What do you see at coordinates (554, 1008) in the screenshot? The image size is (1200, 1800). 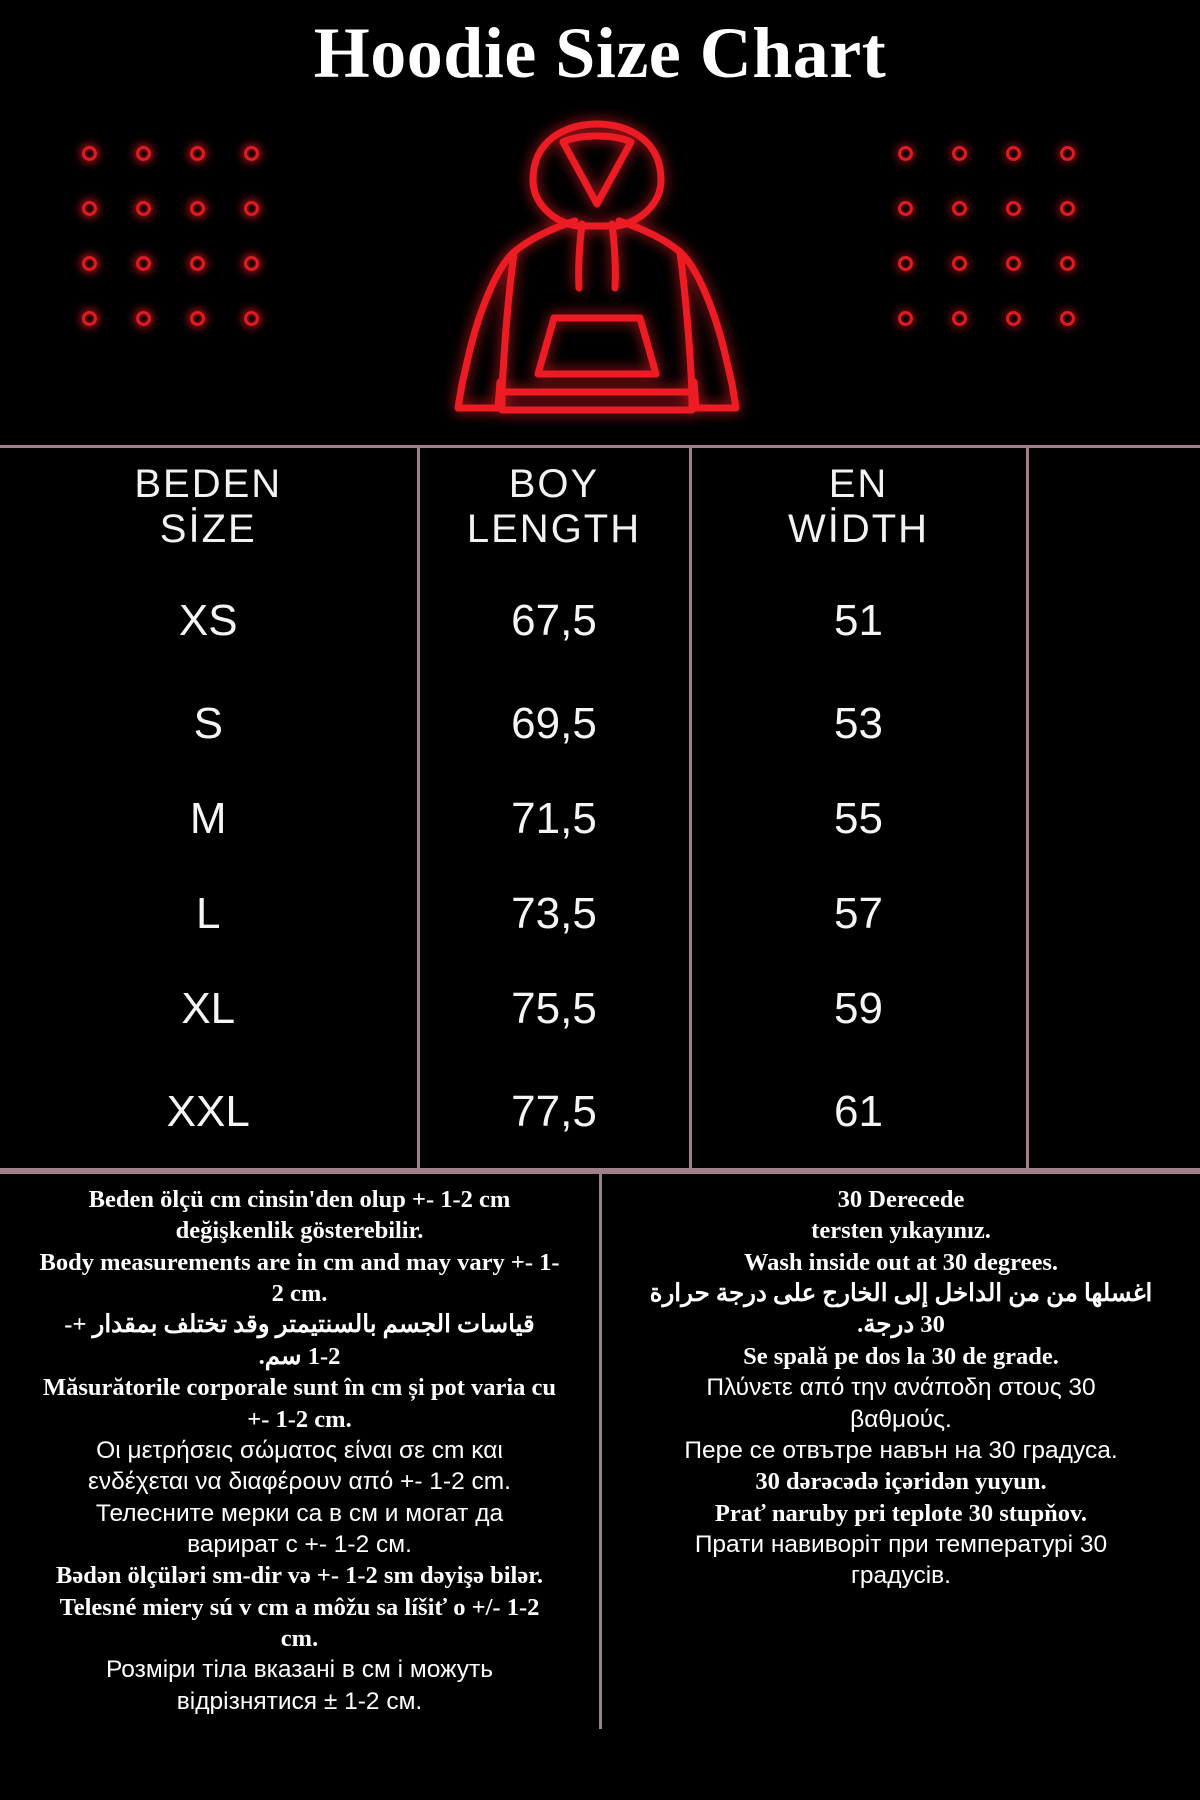 I see `cell-length: 75,5` at bounding box center [554, 1008].